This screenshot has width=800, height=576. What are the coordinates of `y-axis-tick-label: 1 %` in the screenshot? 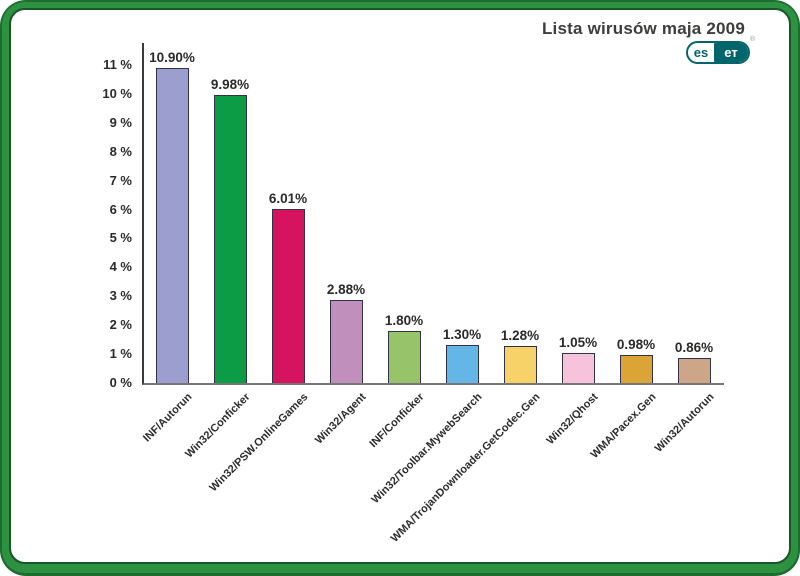 It's located at (120, 354).